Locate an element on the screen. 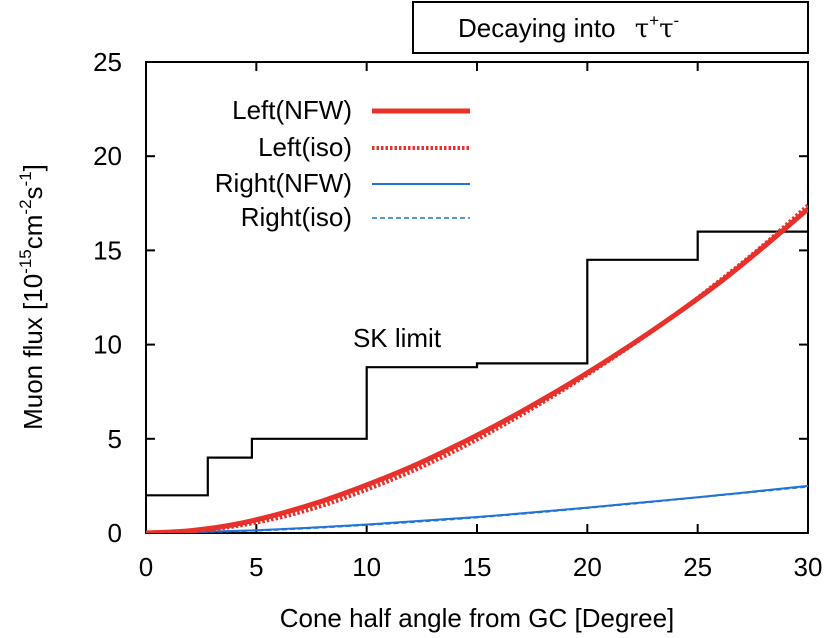 The width and height of the screenshot is (831, 638). x-tick-label: 10 is located at coordinates (366, 567).